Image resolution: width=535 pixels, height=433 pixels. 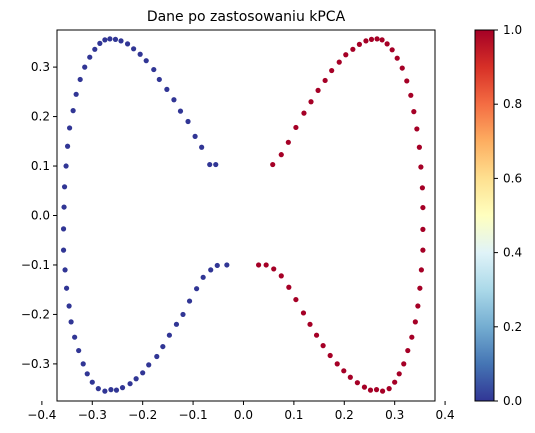 What do you see at coordinates (508, 215) in the screenshot?
I see `colorbar-axis: 0.0 0.2 0.4 0.6 0.8 1.0` at bounding box center [508, 215].